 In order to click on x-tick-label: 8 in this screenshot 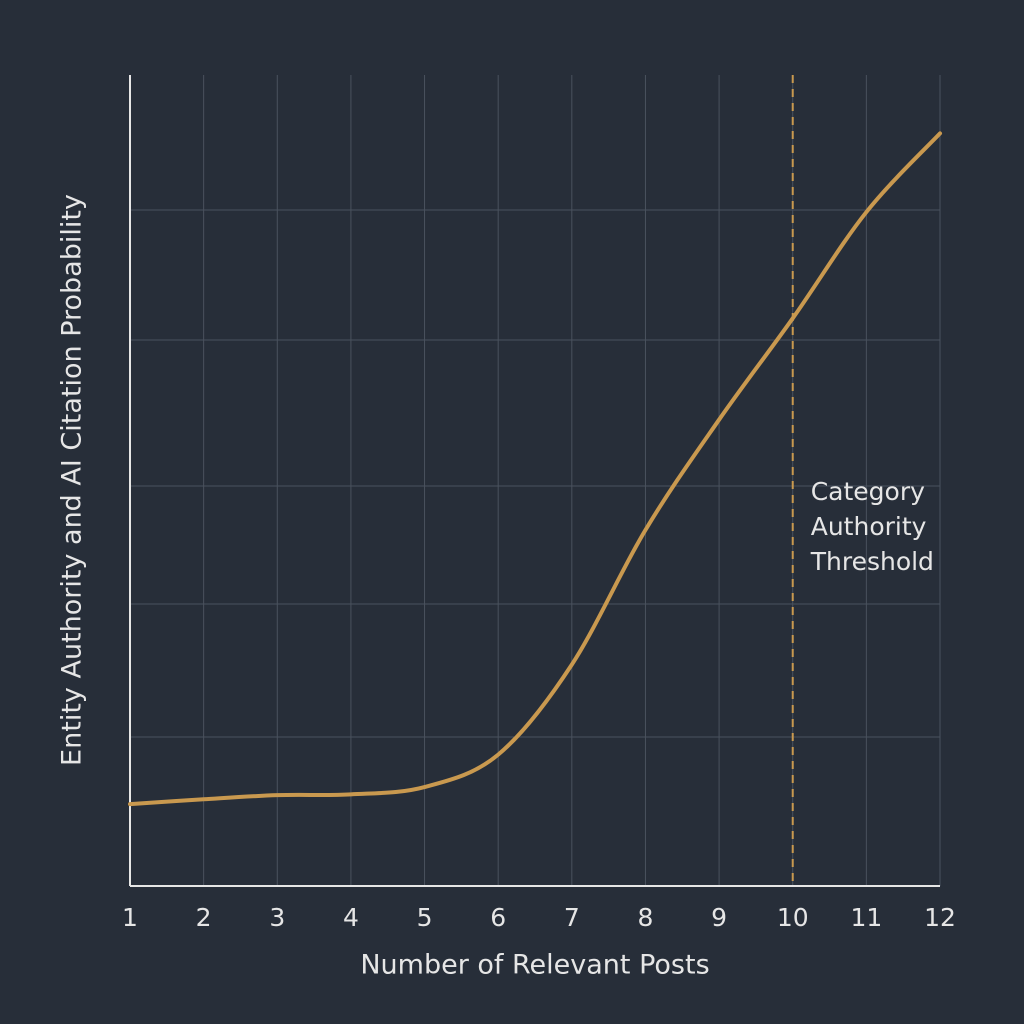, I will do `click(646, 917)`.